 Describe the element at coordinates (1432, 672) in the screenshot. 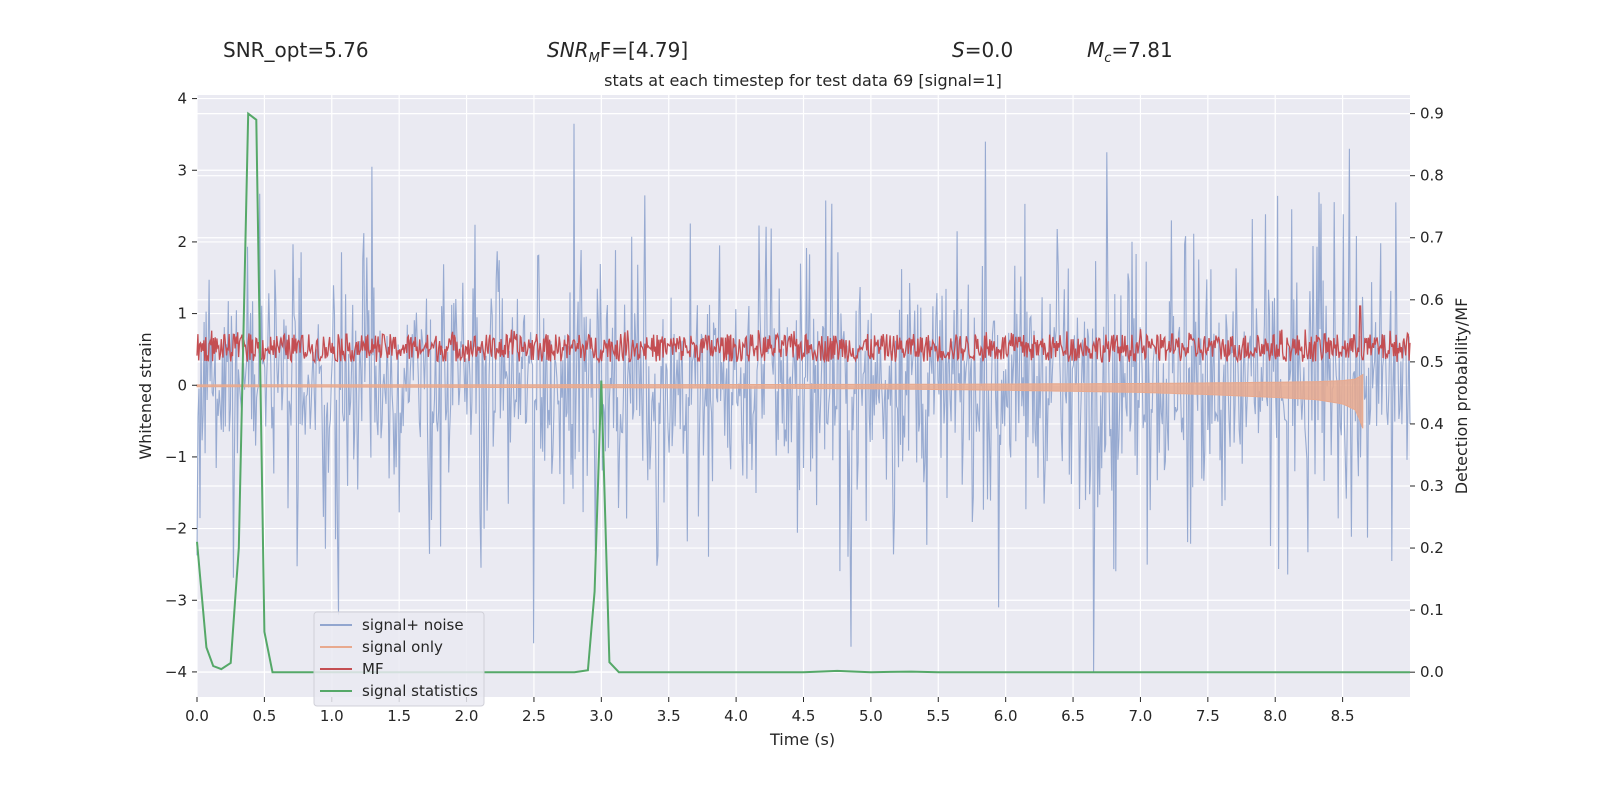

I see `y-tick-label-right: 0.0` at that location.